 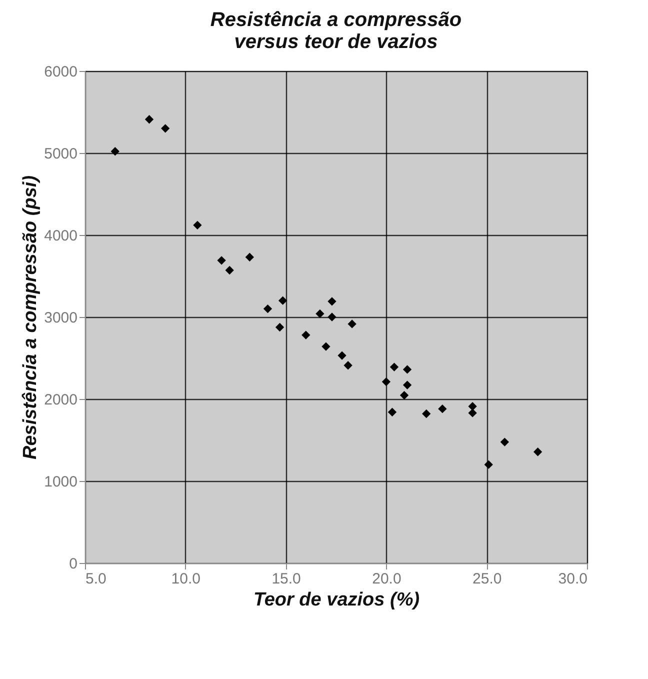 I want to click on y-tick-label: 6000, so click(x=61, y=72).